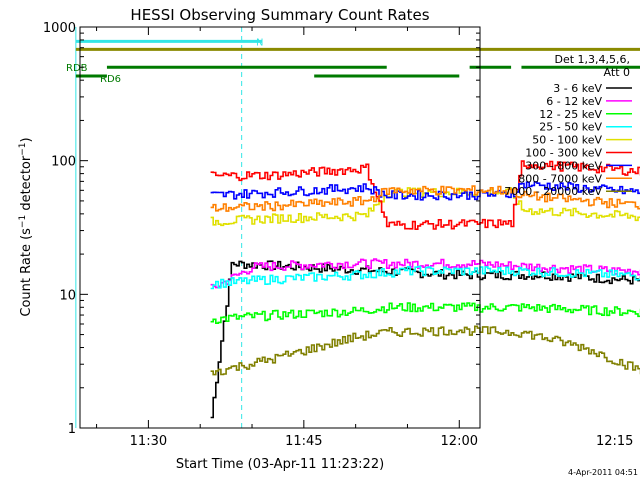  What do you see at coordinates (72, 429) in the screenshot?
I see `y-tick-label: 1` at bounding box center [72, 429].